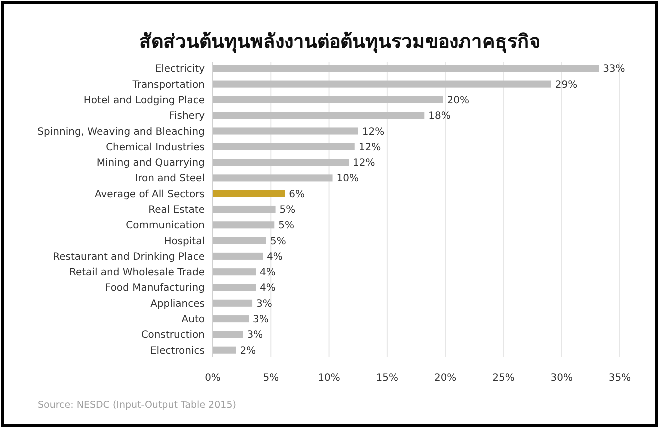  What do you see at coordinates (213, 378) in the screenshot?
I see `x-tick-label: 0%` at bounding box center [213, 378].